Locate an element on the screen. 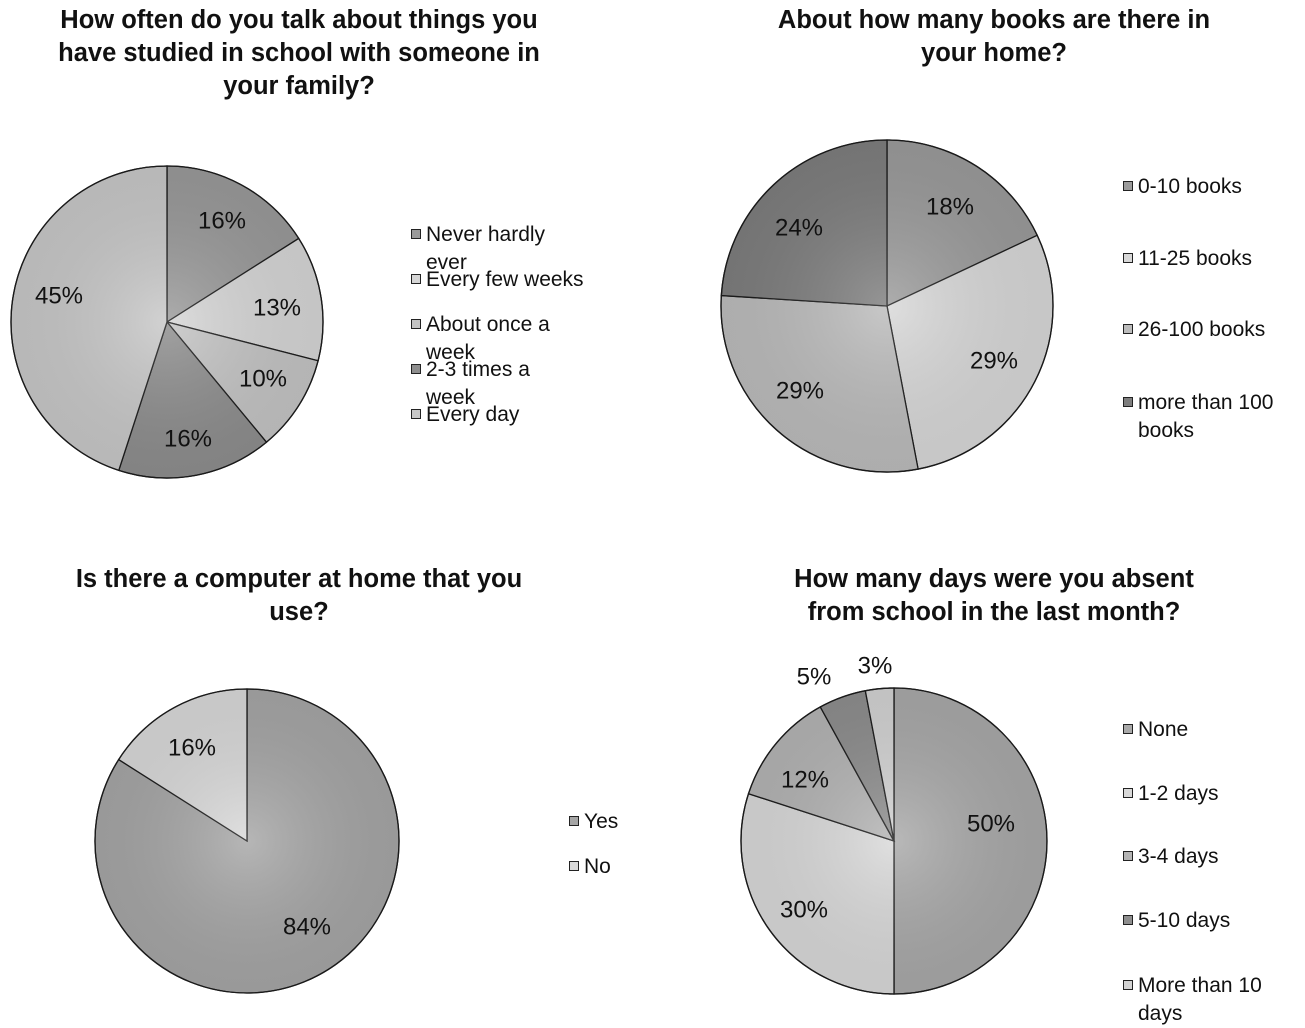 This screenshot has width=1305, height=1028. pie-chart: 50% 30% 12% 5% 3% is located at coordinates (894, 824).